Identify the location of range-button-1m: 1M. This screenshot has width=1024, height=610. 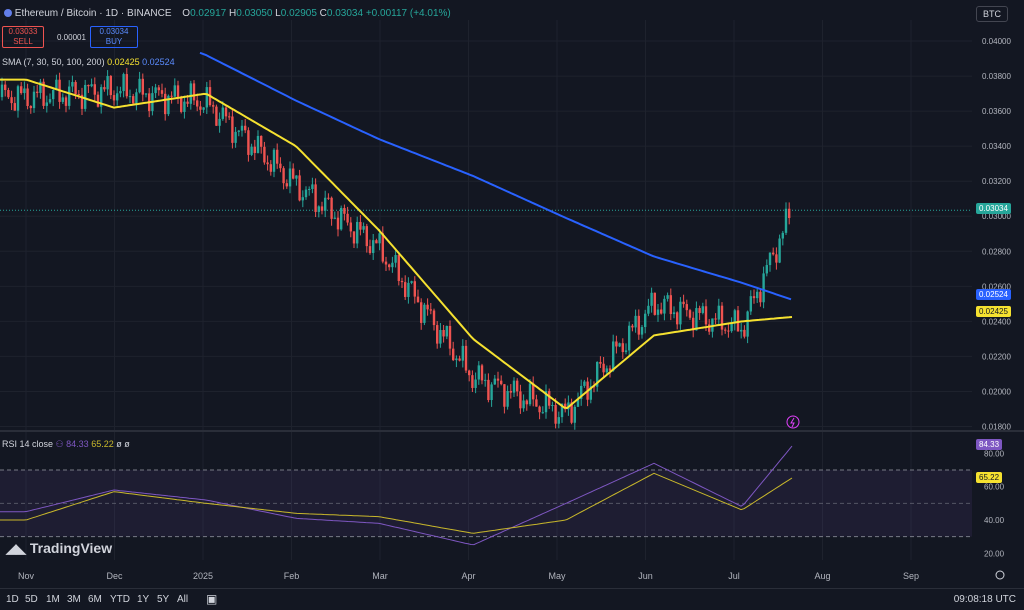
(53, 599).